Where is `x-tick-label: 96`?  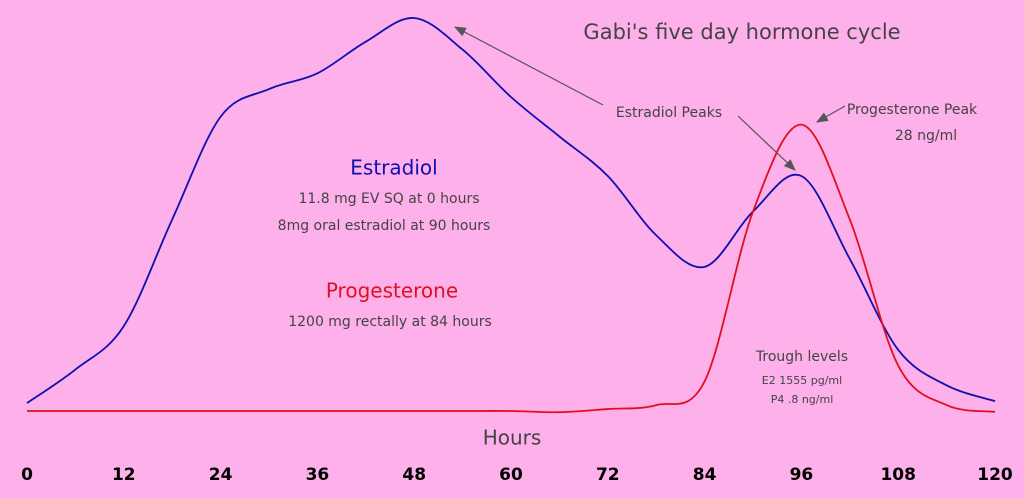 x-tick-label: 96 is located at coordinates (802, 475).